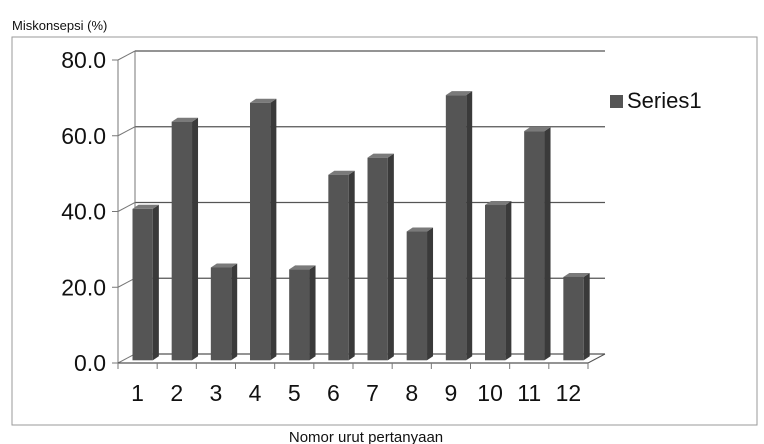  Describe the element at coordinates (356, 393) in the screenshot. I see `x-tick-labels: 1 2 3 4 5 6 7 8 9 10 11 12` at that location.